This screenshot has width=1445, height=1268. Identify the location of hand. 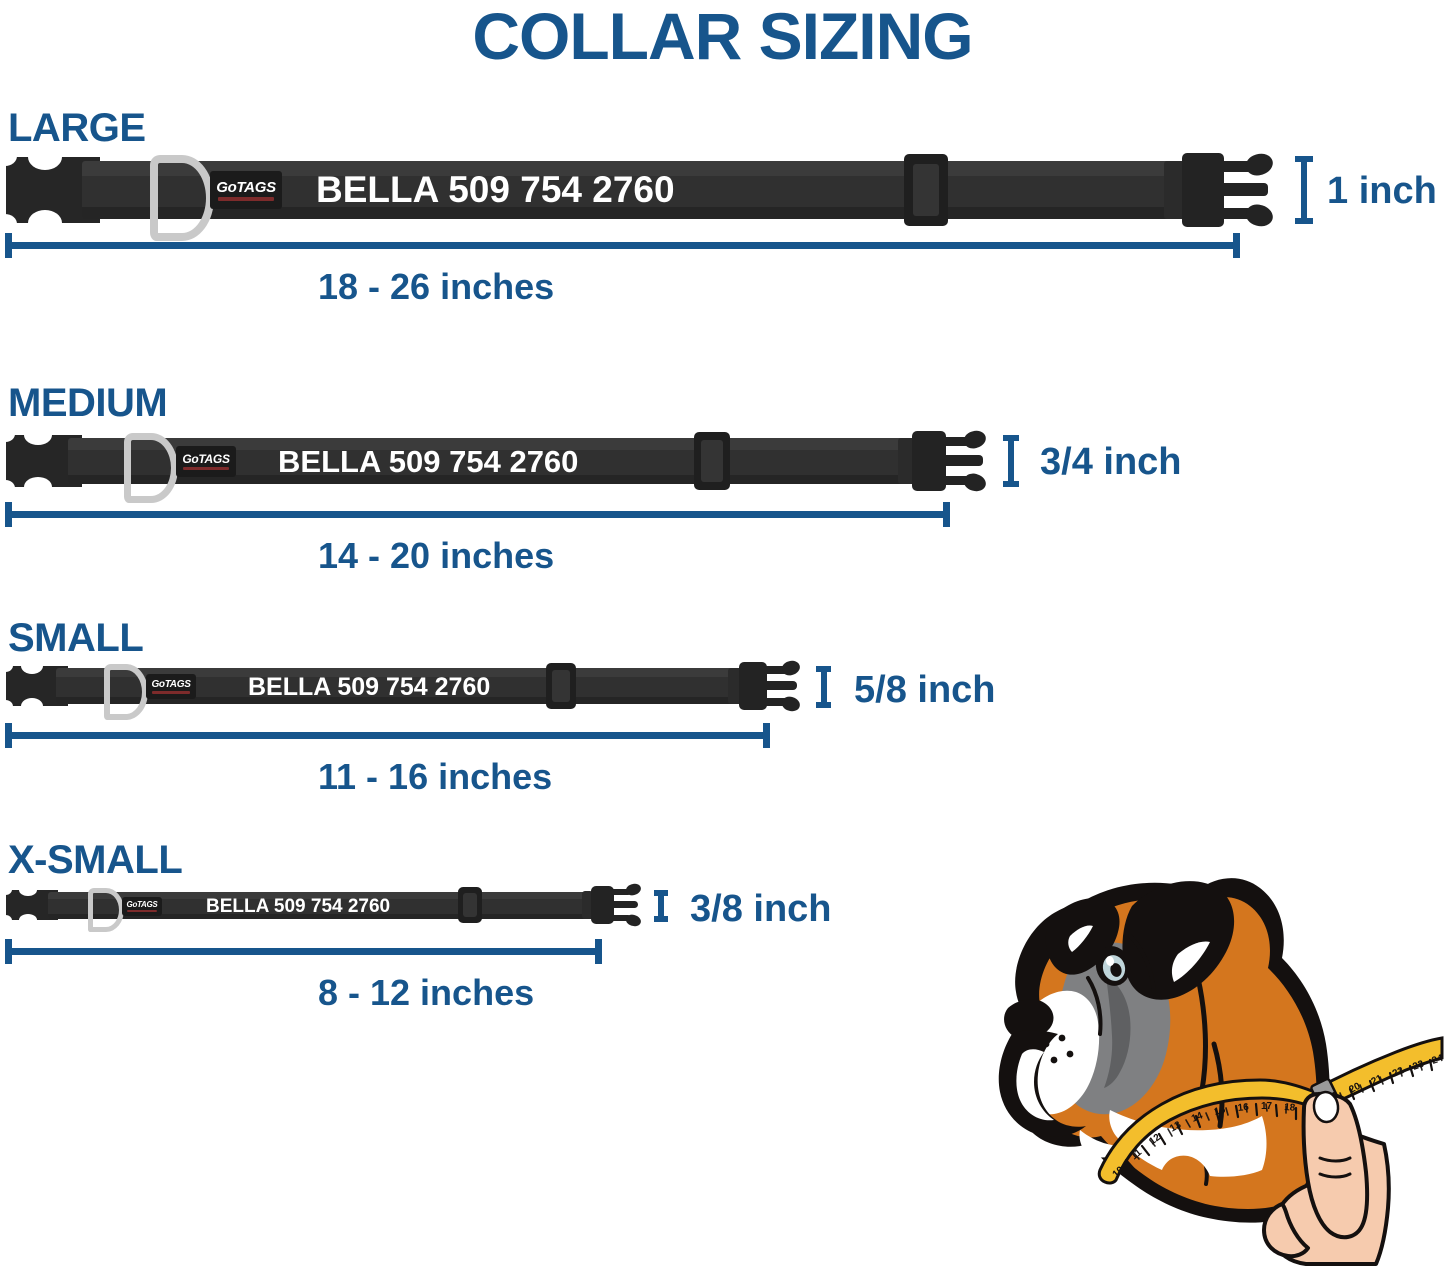
(1326, 1178).